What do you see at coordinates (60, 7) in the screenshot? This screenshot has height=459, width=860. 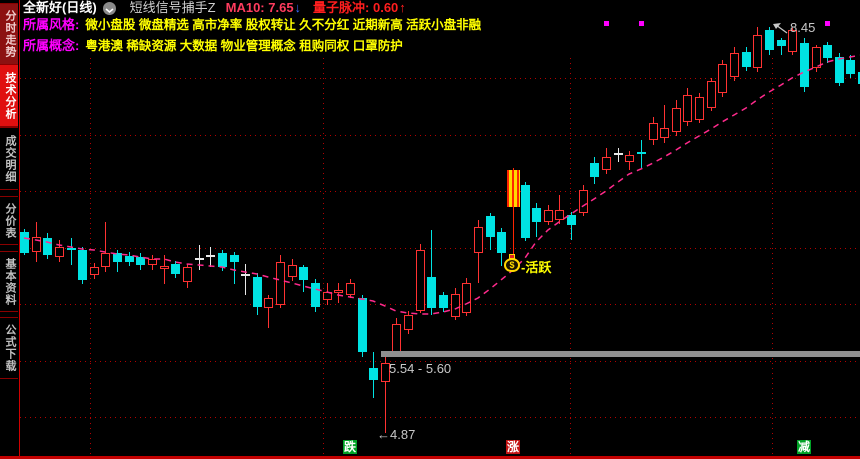 I see `stock-title: 全新好(日线)` at bounding box center [60, 7].